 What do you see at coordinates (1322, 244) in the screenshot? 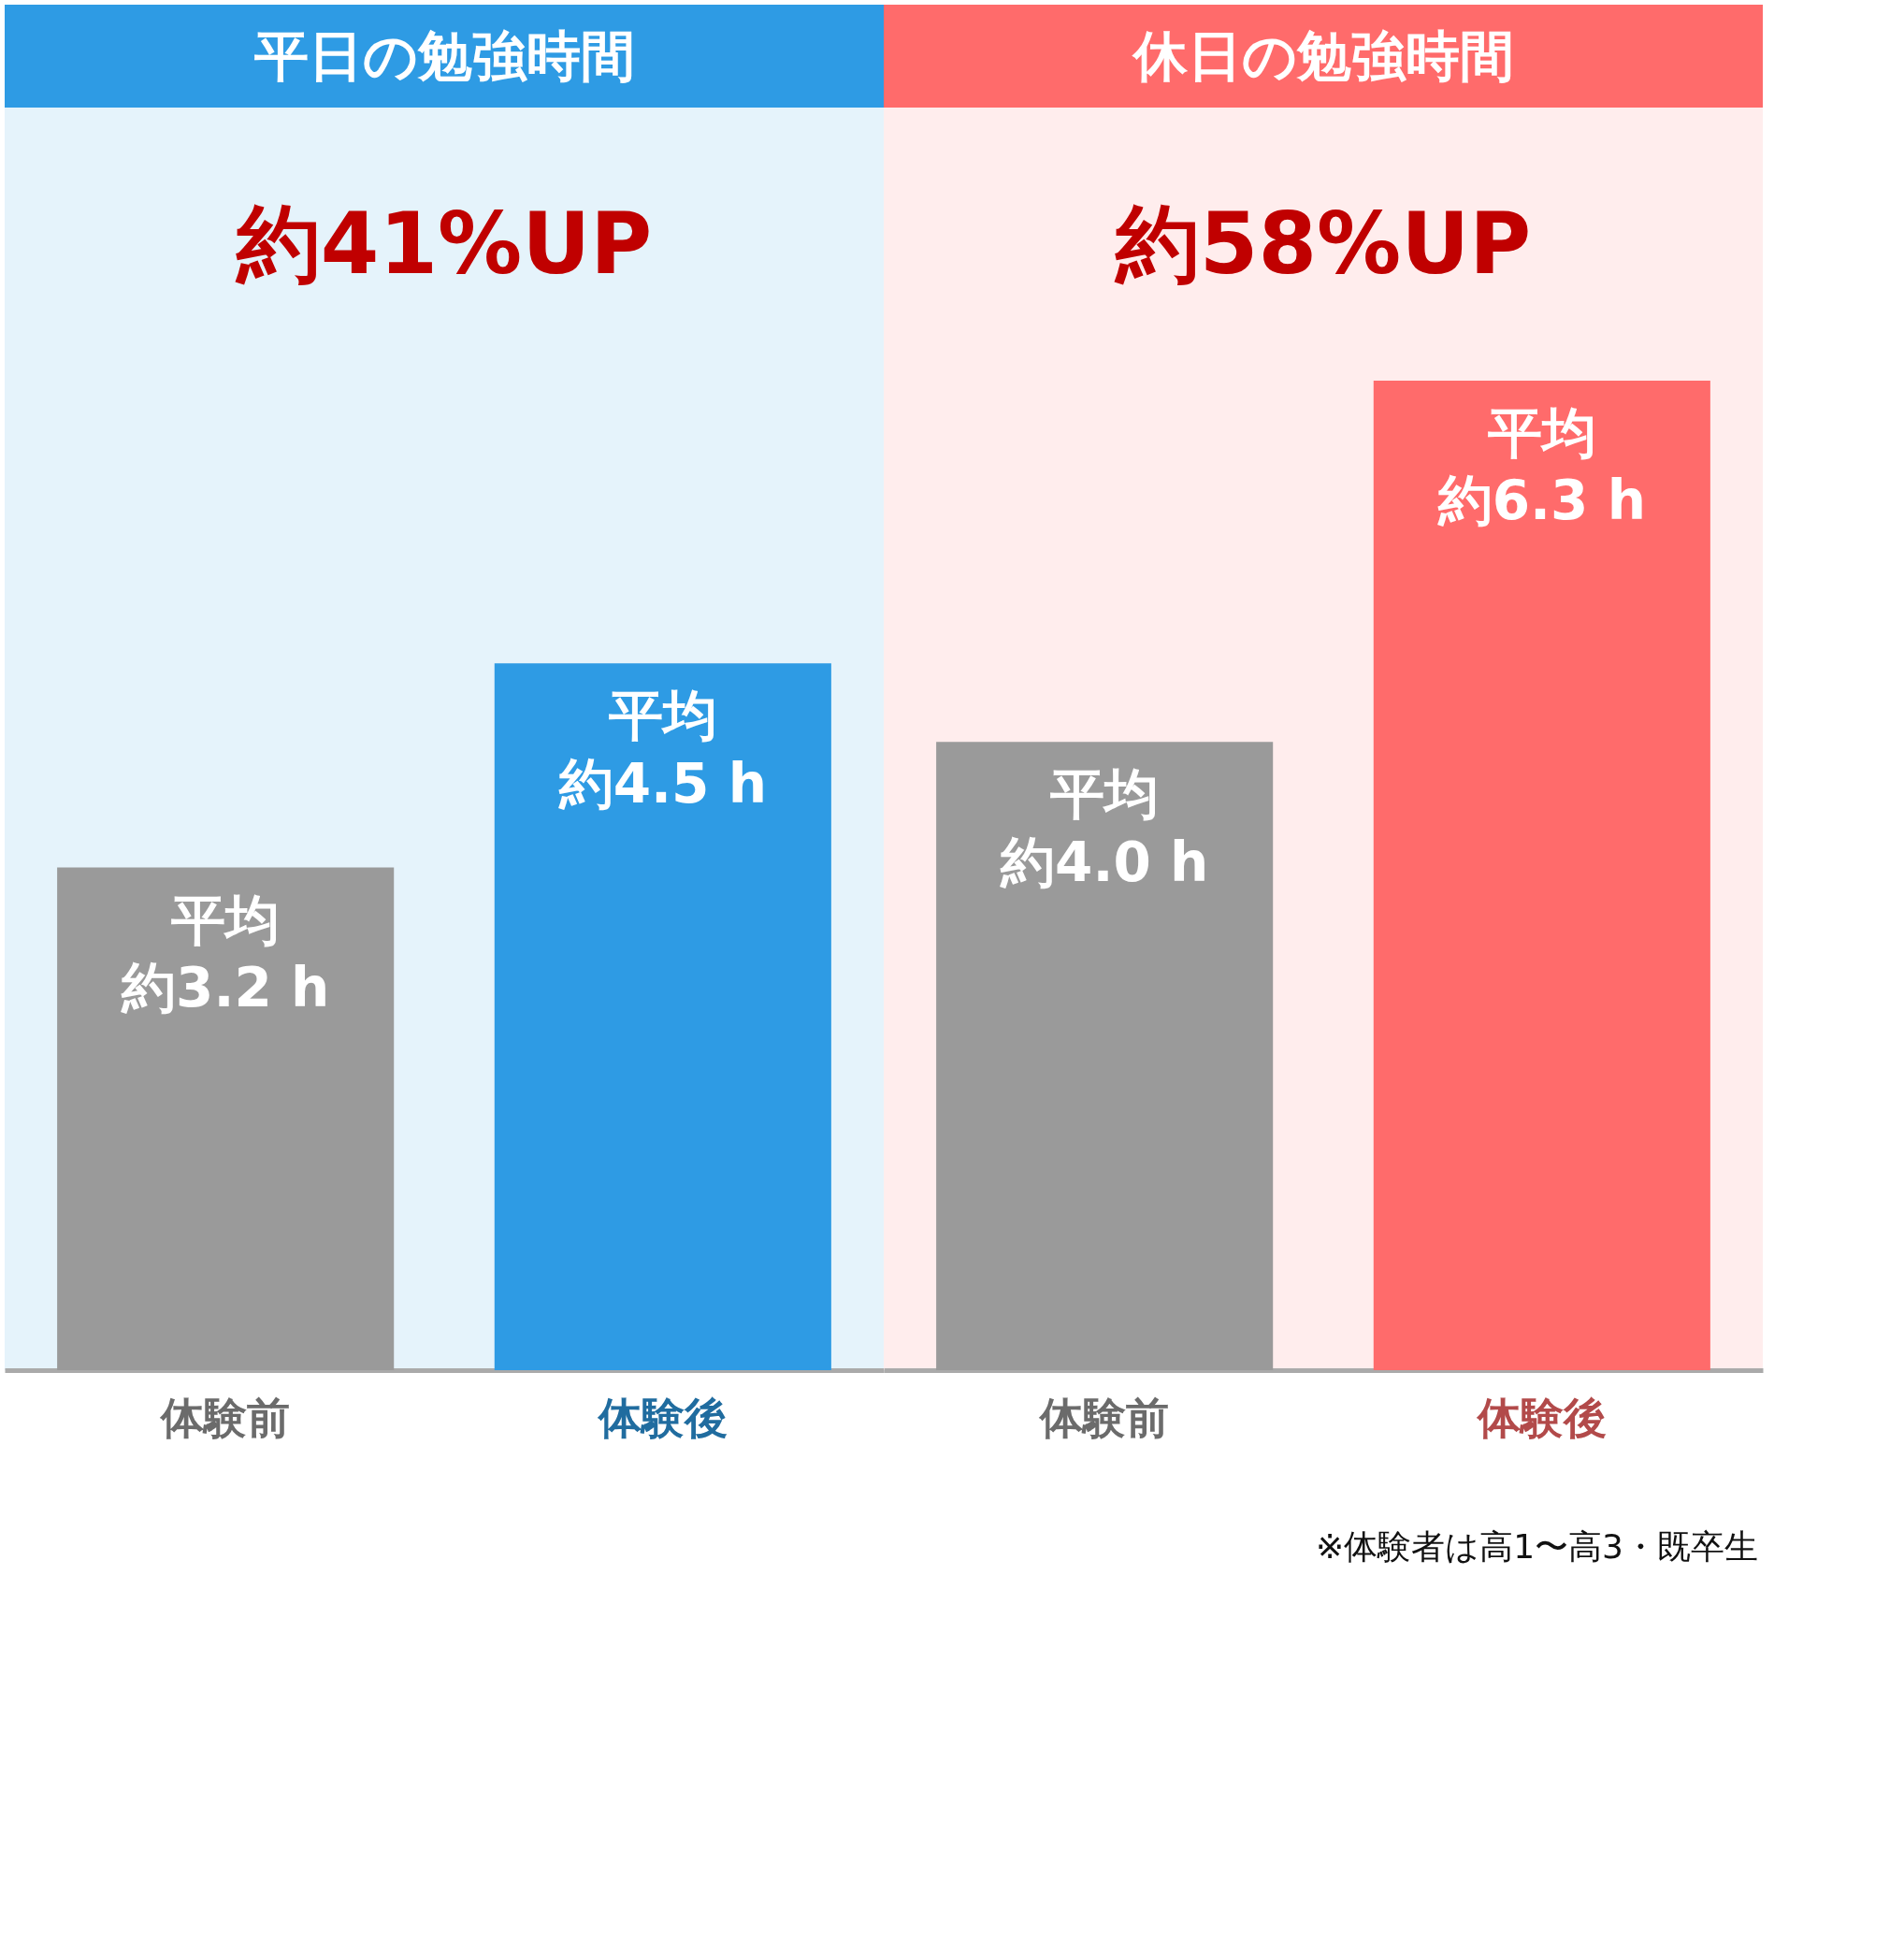
I see `text: 約58%UP` at bounding box center [1322, 244].